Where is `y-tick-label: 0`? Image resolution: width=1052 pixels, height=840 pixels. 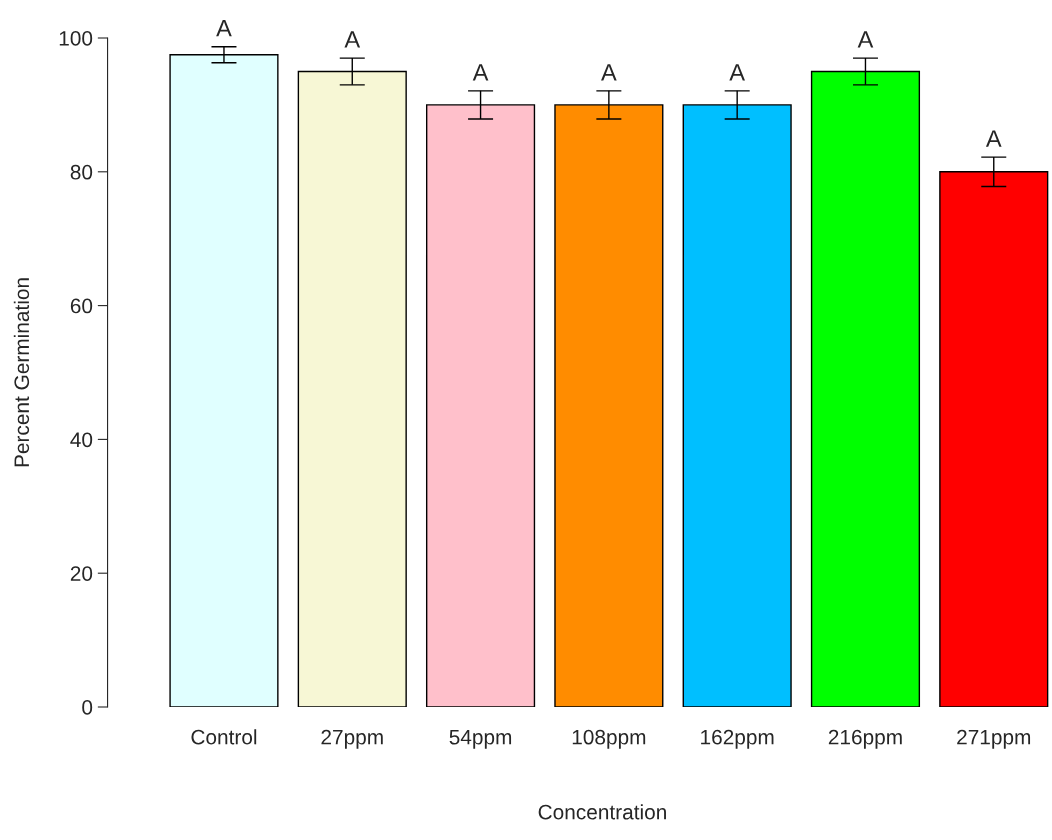 y-tick-label: 0 is located at coordinates (87, 707).